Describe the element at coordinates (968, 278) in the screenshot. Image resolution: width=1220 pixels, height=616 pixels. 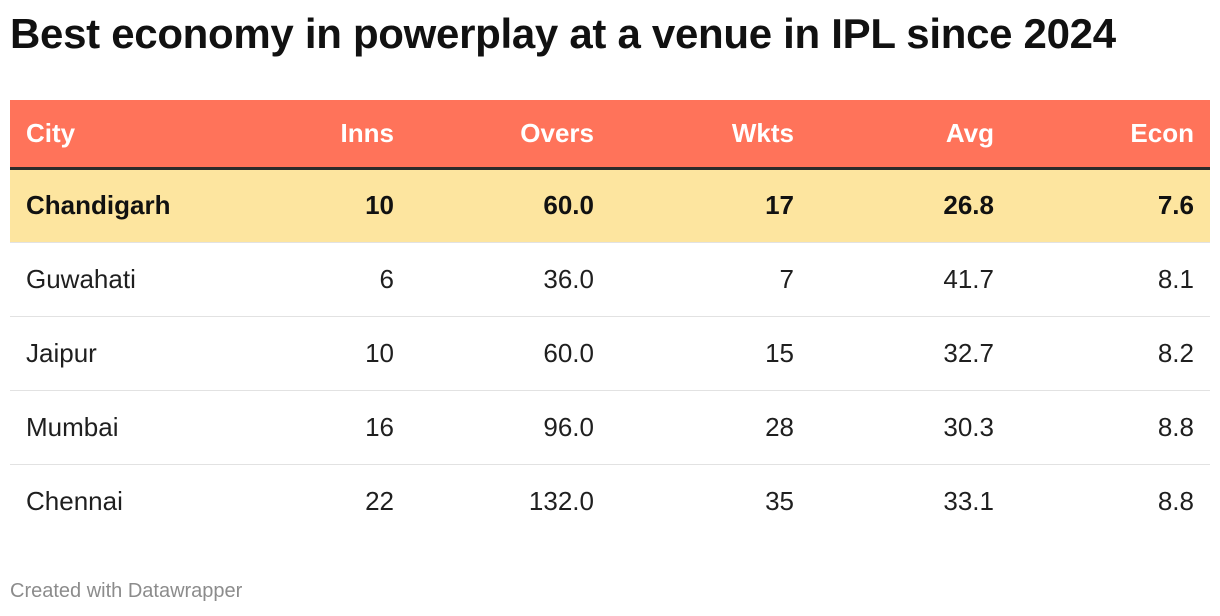
I see `cell-avg: 41.7` at that location.